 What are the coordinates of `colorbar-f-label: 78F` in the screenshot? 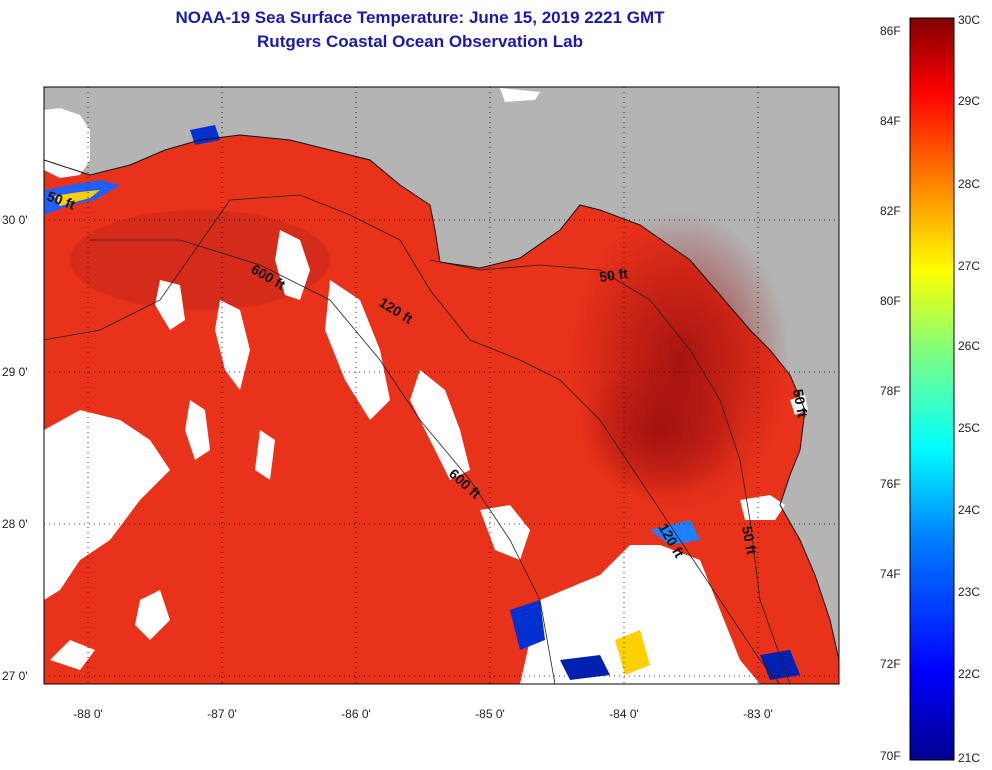 It's located at (890, 391).